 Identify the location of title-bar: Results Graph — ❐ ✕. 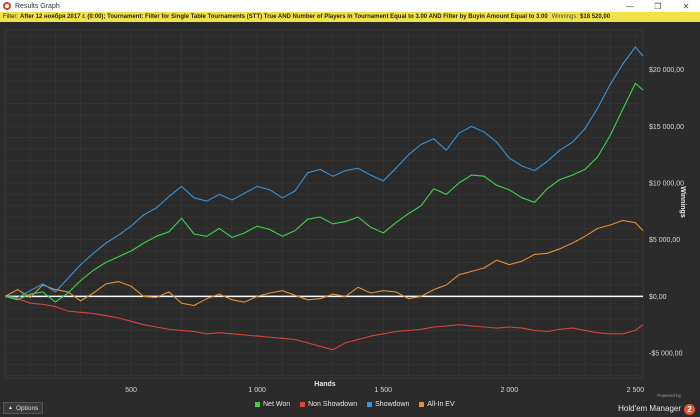
(350, 6).